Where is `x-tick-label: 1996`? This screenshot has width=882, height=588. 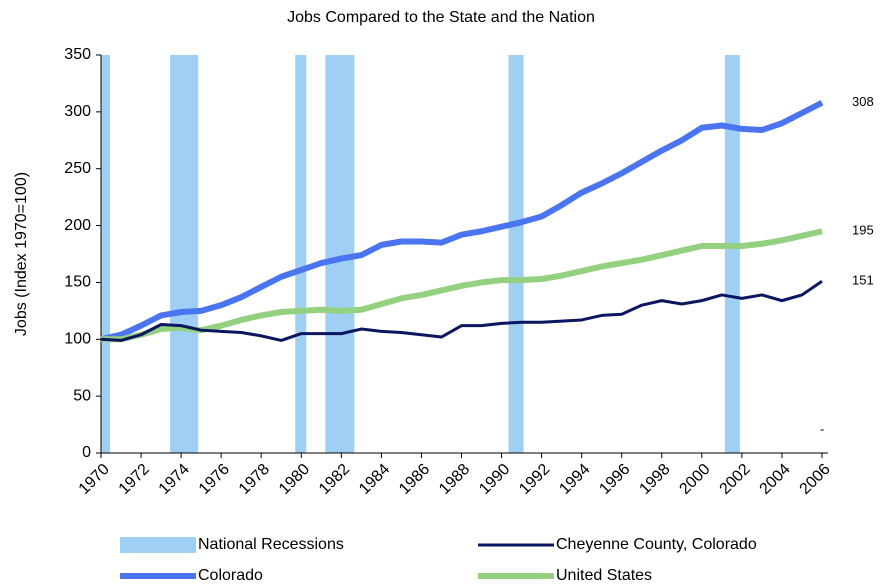
x-tick-label: 1996 is located at coordinates (614, 479).